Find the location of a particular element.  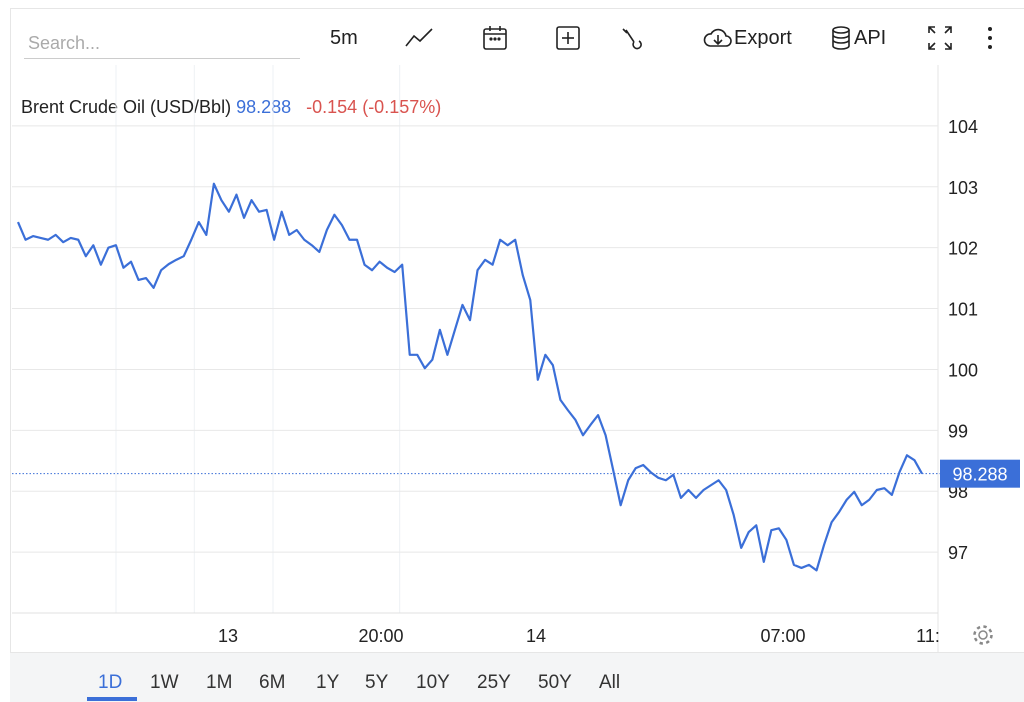

active-range-underline is located at coordinates (112, 699).